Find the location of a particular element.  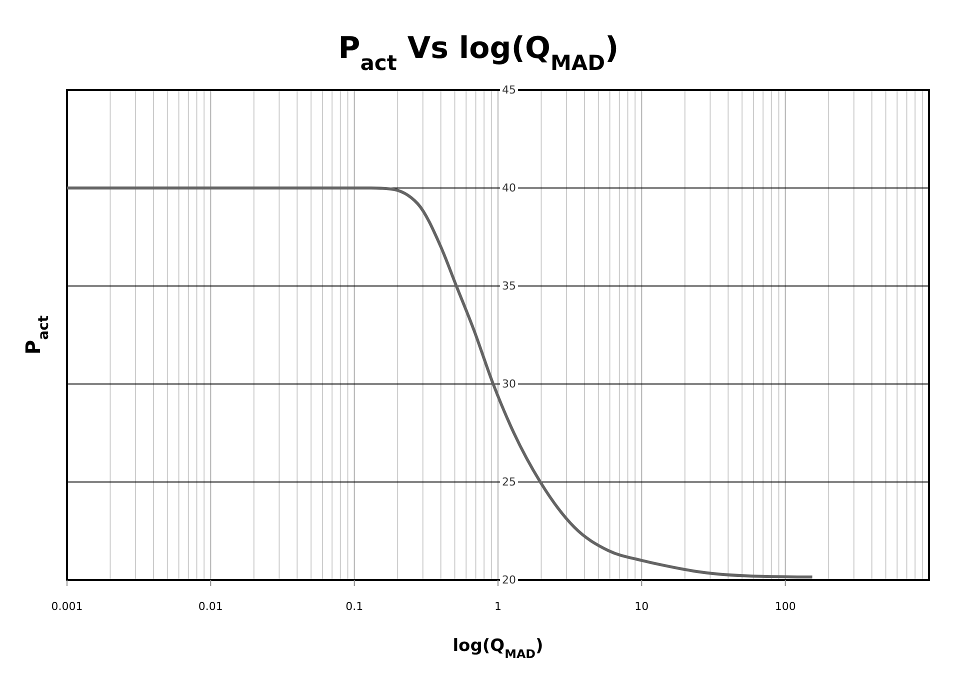

x-tick-label: 1 is located at coordinates (498, 606).